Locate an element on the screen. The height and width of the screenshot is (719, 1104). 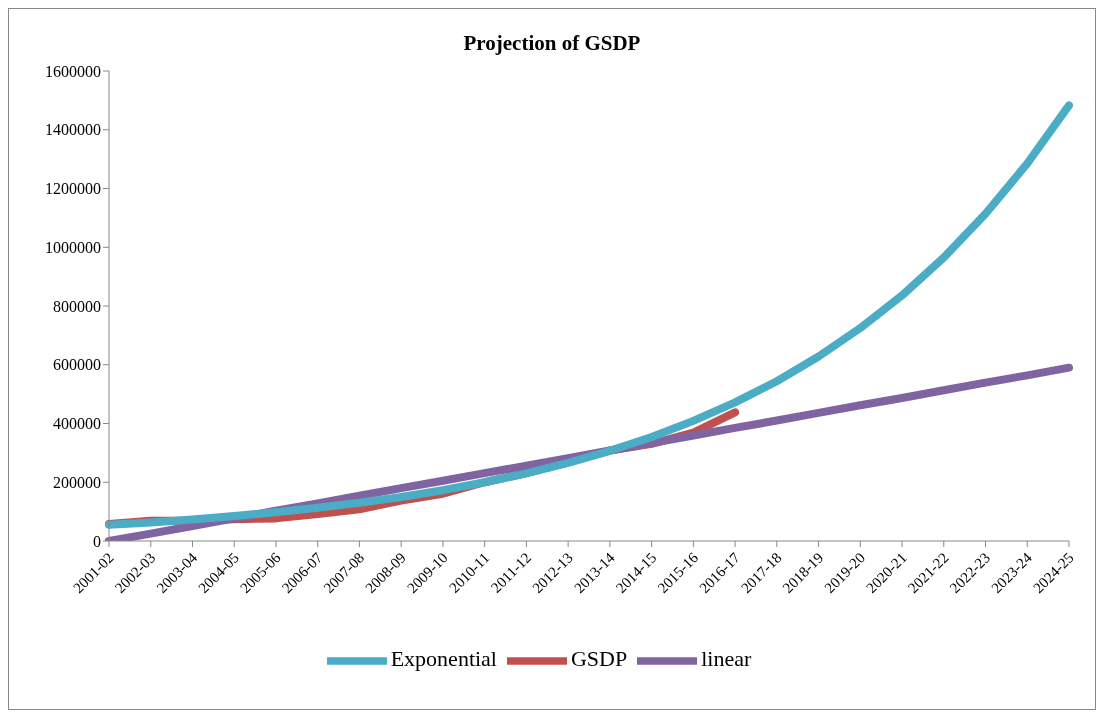
y-tick-label: 600000 is located at coordinates (77, 365).